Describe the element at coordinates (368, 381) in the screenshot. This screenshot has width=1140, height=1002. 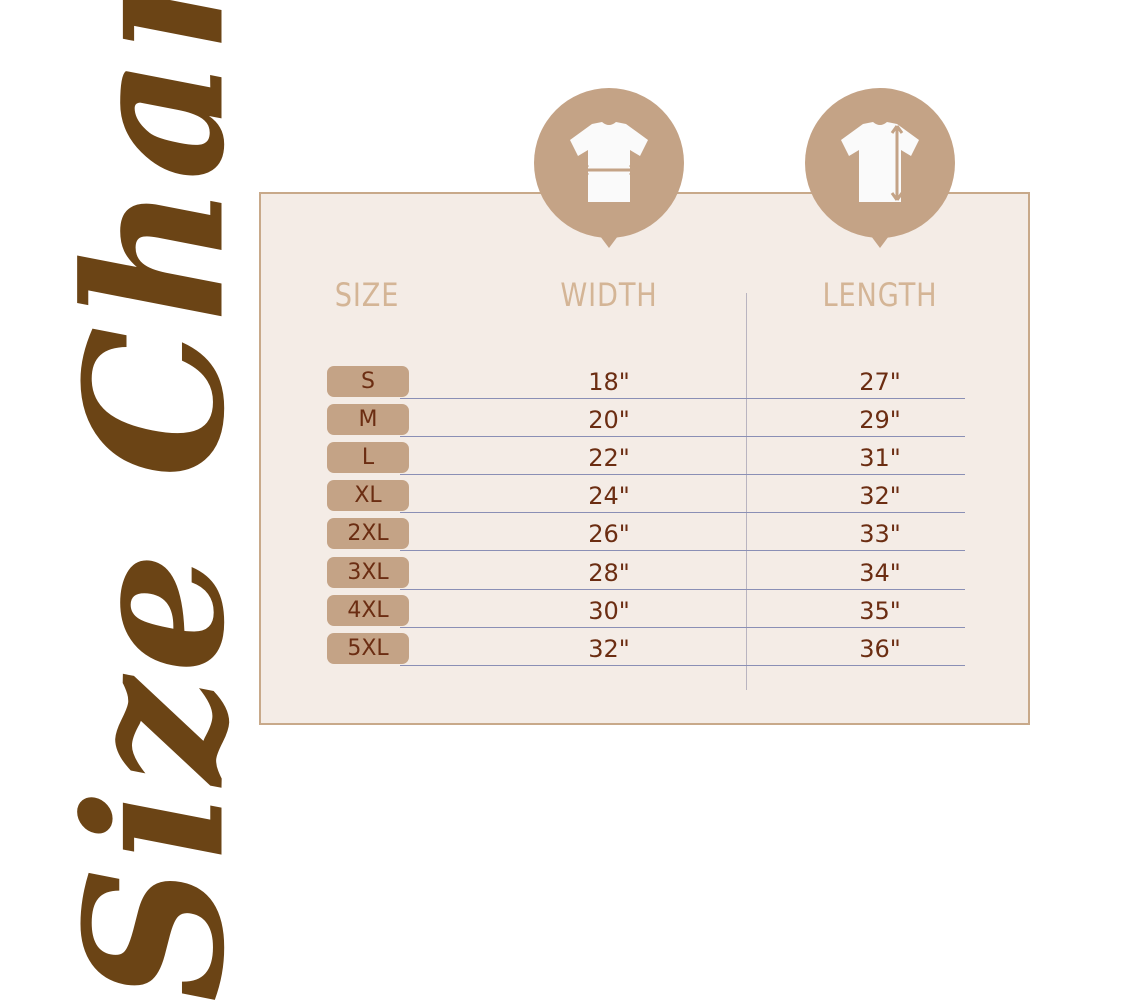
I see `size-label: S` at that location.